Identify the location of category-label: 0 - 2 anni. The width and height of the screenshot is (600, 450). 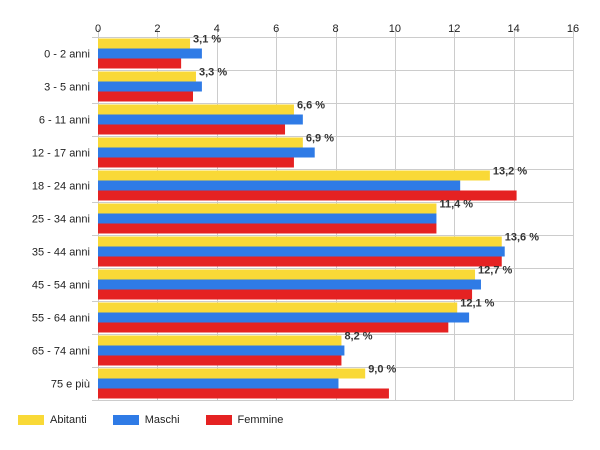
(67, 55).